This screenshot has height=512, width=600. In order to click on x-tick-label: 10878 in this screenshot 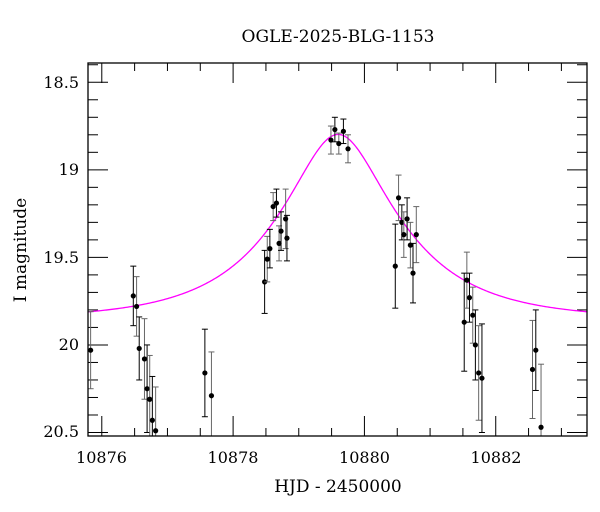, I will do `click(233, 457)`.